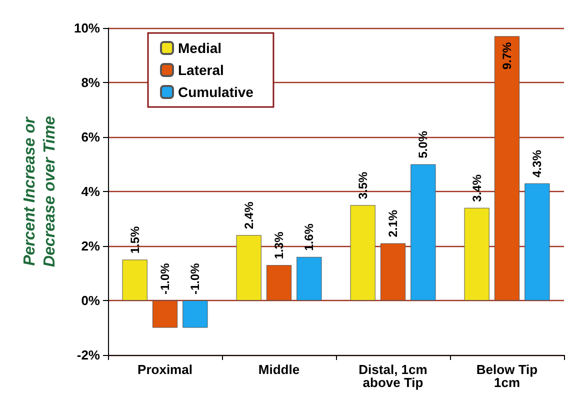  Describe the element at coordinates (201, 70) in the screenshot. I see `legend-label: Lateral` at that location.